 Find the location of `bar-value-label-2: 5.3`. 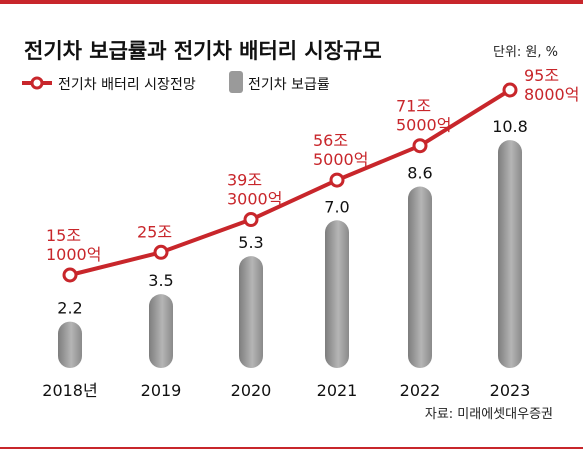

bar-value-label-2: 5.3 is located at coordinates (250, 242).